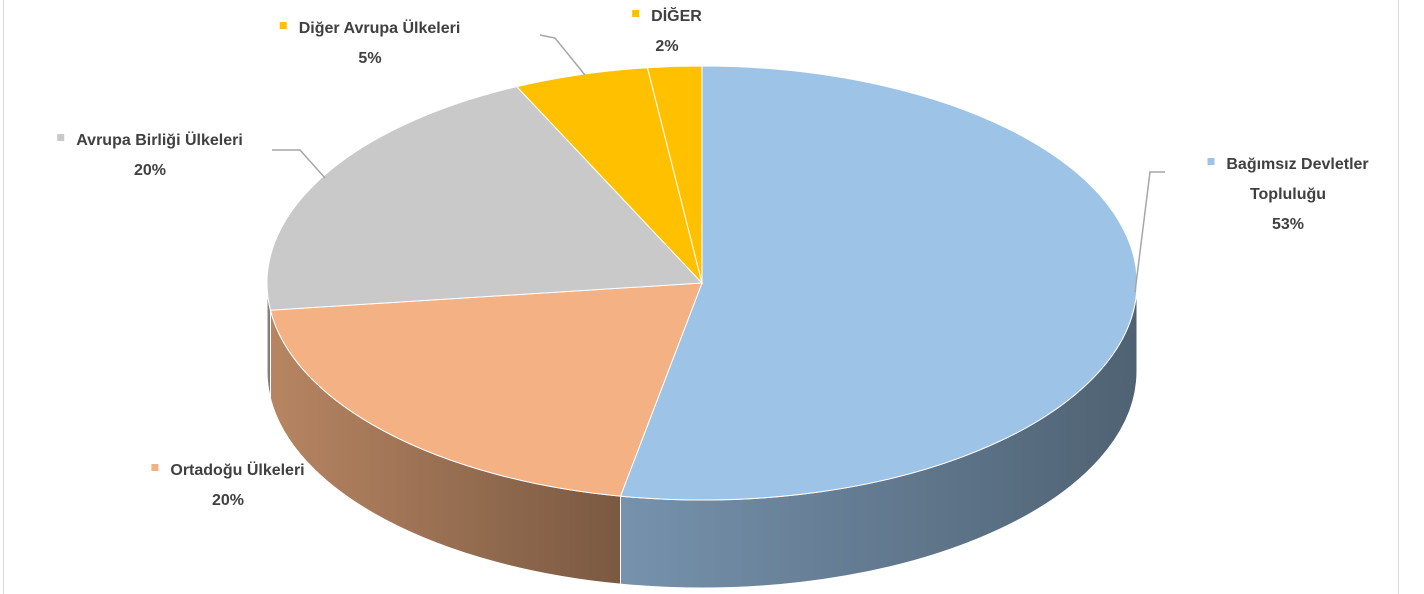 The width and height of the screenshot is (1424, 594). Describe the element at coordinates (676, 16) in the screenshot. I see `category-label: DİĞER` at that location.